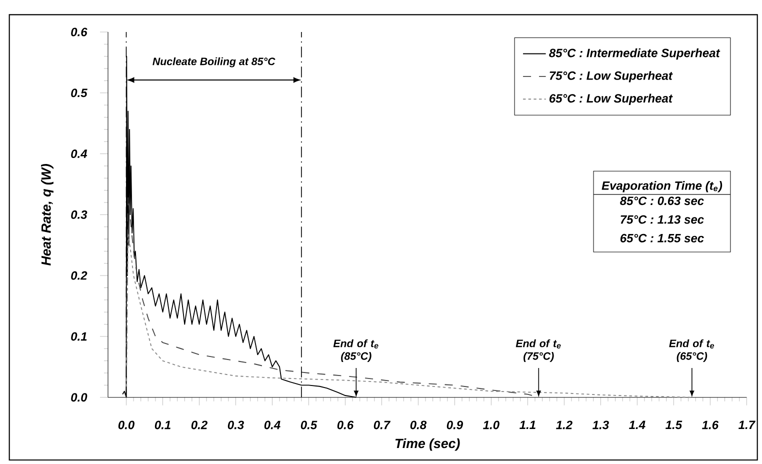  What do you see at coordinates (611, 99) in the screenshot?
I see `legend-label: 65°C : Low Superheat` at bounding box center [611, 99].